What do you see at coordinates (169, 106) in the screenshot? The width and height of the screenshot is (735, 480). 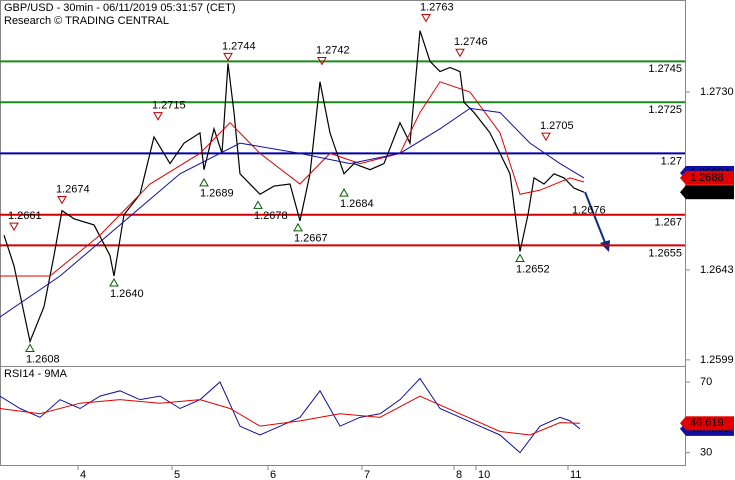 I see `high-label: 1.2715` at bounding box center [169, 106].